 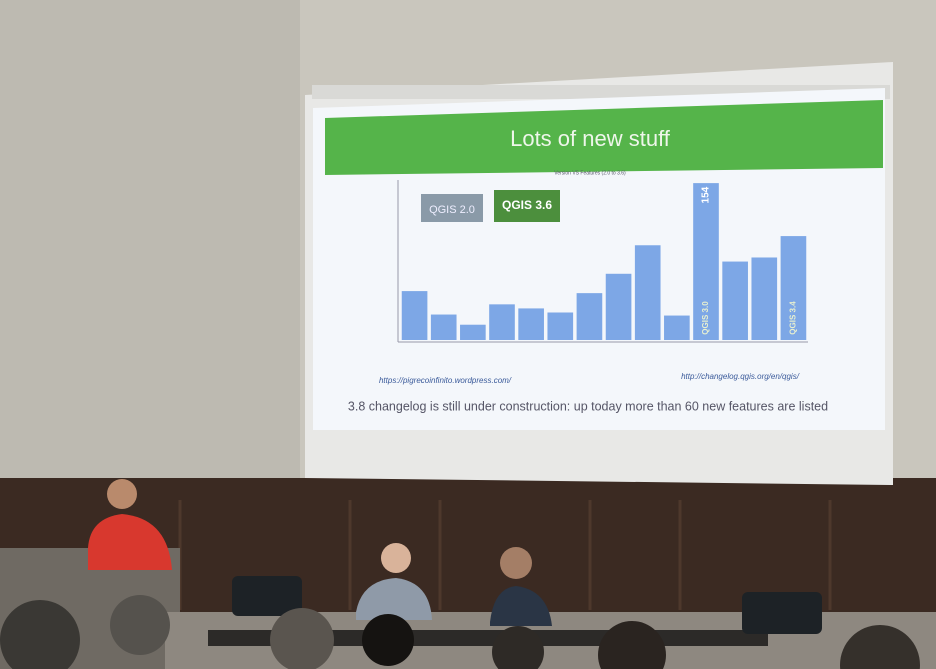 I want to click on logo-text: QGIS 2.0, so click(x=452, y=210).